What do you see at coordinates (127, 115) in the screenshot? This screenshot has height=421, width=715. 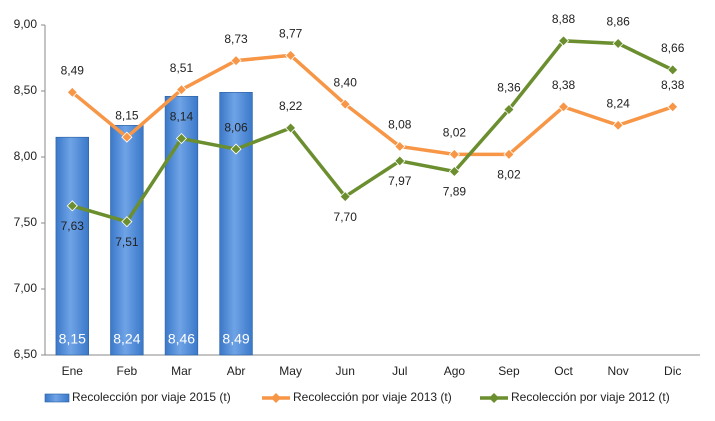 I see `value-label: 8,15` at bounding box center [127, 115].